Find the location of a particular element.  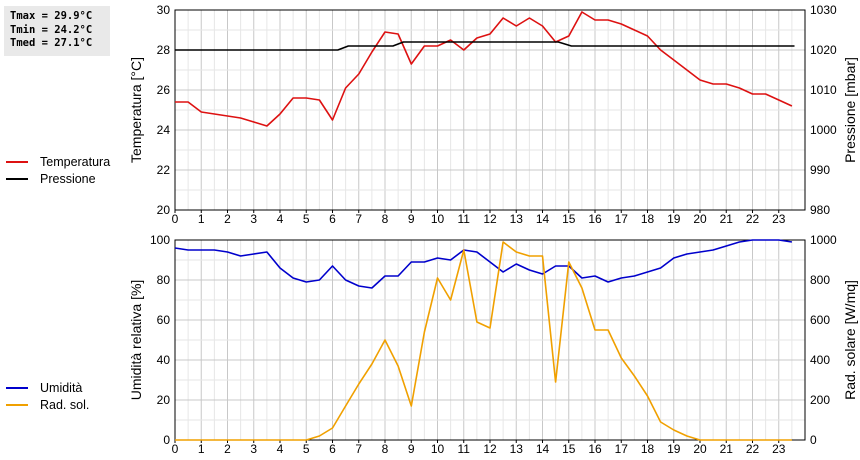

legend-swatch-umidita is located at coordinates (17, 387).